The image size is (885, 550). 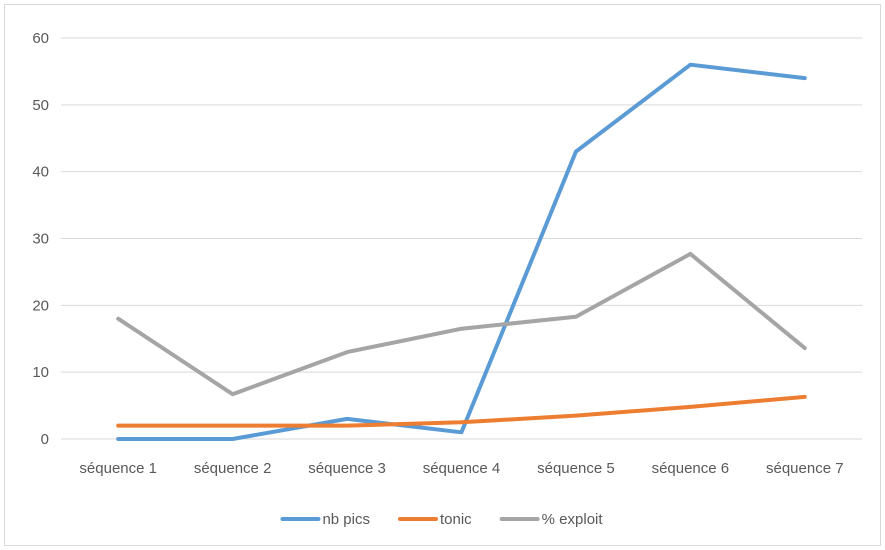 What do you see at coordinates (347, 468) in the screenshot?
I see `x-tick-label: séquence 3` at bounding box center [347, 468].